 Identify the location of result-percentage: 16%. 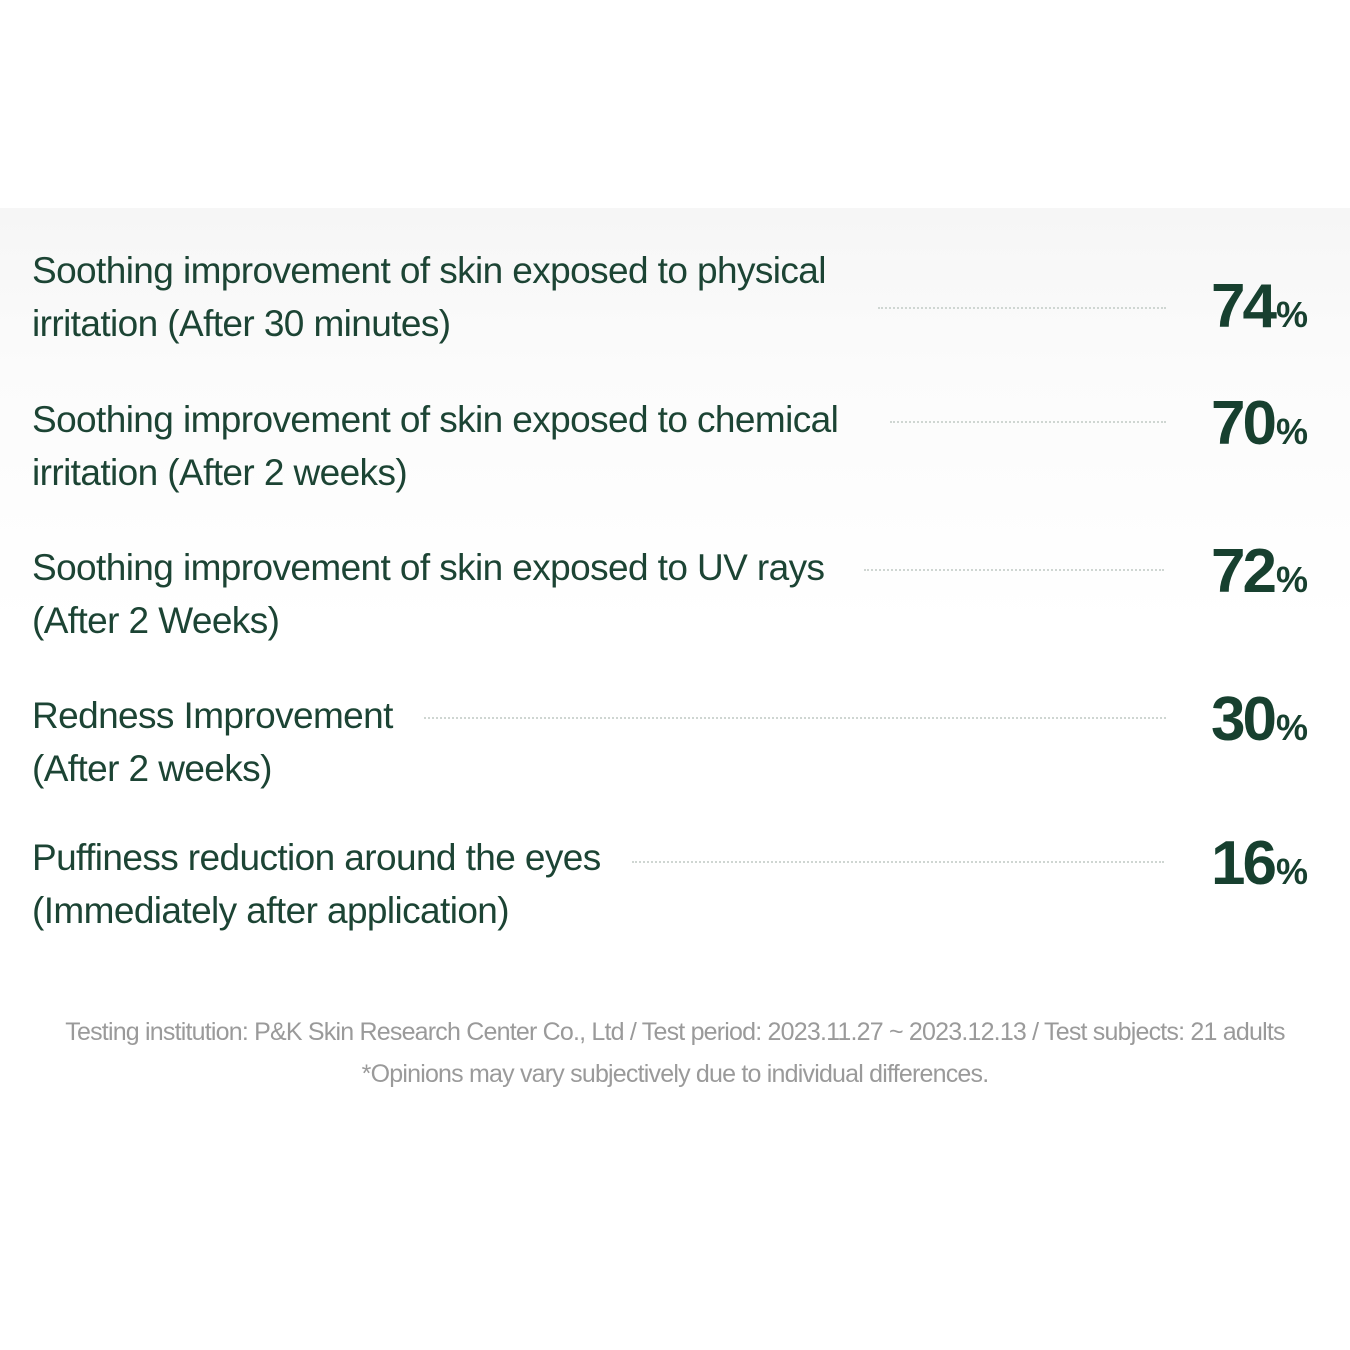
(1259, 864).